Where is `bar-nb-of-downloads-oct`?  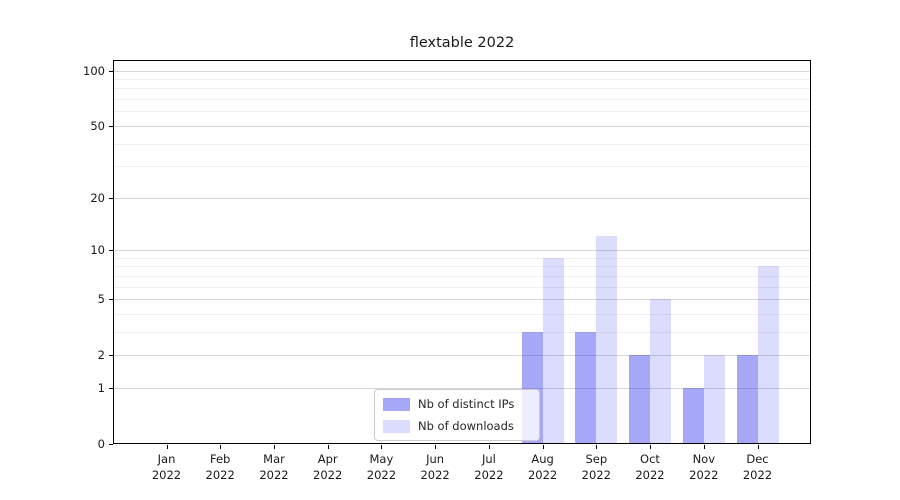
bar-nb-of-downloads-oct is located at coordinates (660, 371).